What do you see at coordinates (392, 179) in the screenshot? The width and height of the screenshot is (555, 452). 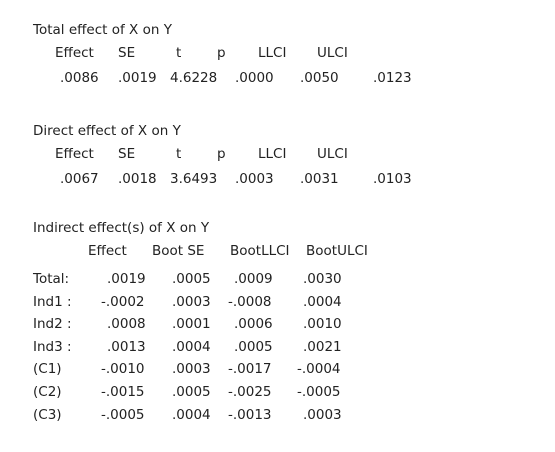 I see `value: .0103` at bounding box center [392, 179].